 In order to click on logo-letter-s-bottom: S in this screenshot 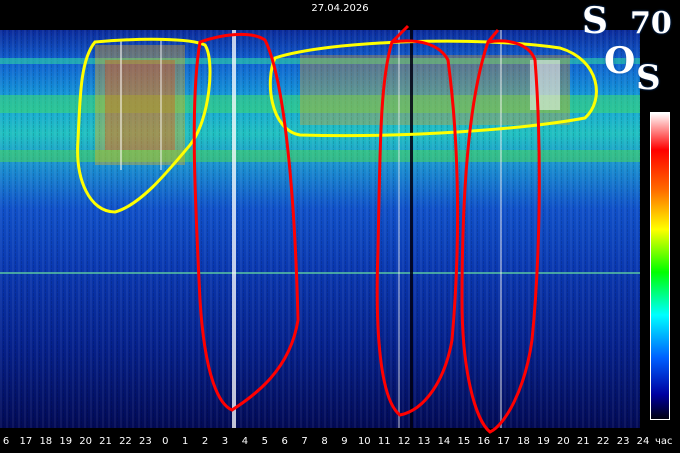, I will do `click(648, 78)`.